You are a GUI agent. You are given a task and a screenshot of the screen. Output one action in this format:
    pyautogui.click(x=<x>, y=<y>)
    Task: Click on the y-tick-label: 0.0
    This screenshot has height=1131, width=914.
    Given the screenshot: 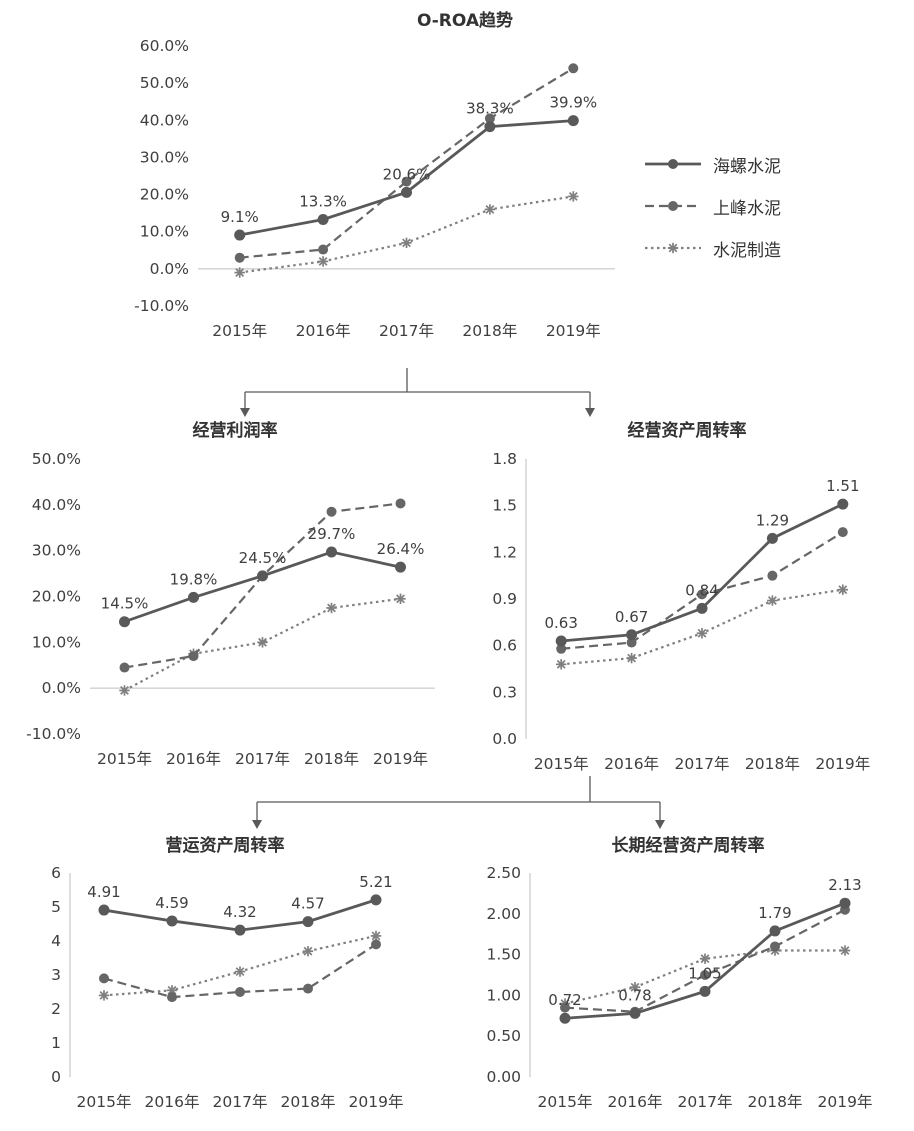 What is the action you would take?
    pyautogui.click(x=504, y=739)
    